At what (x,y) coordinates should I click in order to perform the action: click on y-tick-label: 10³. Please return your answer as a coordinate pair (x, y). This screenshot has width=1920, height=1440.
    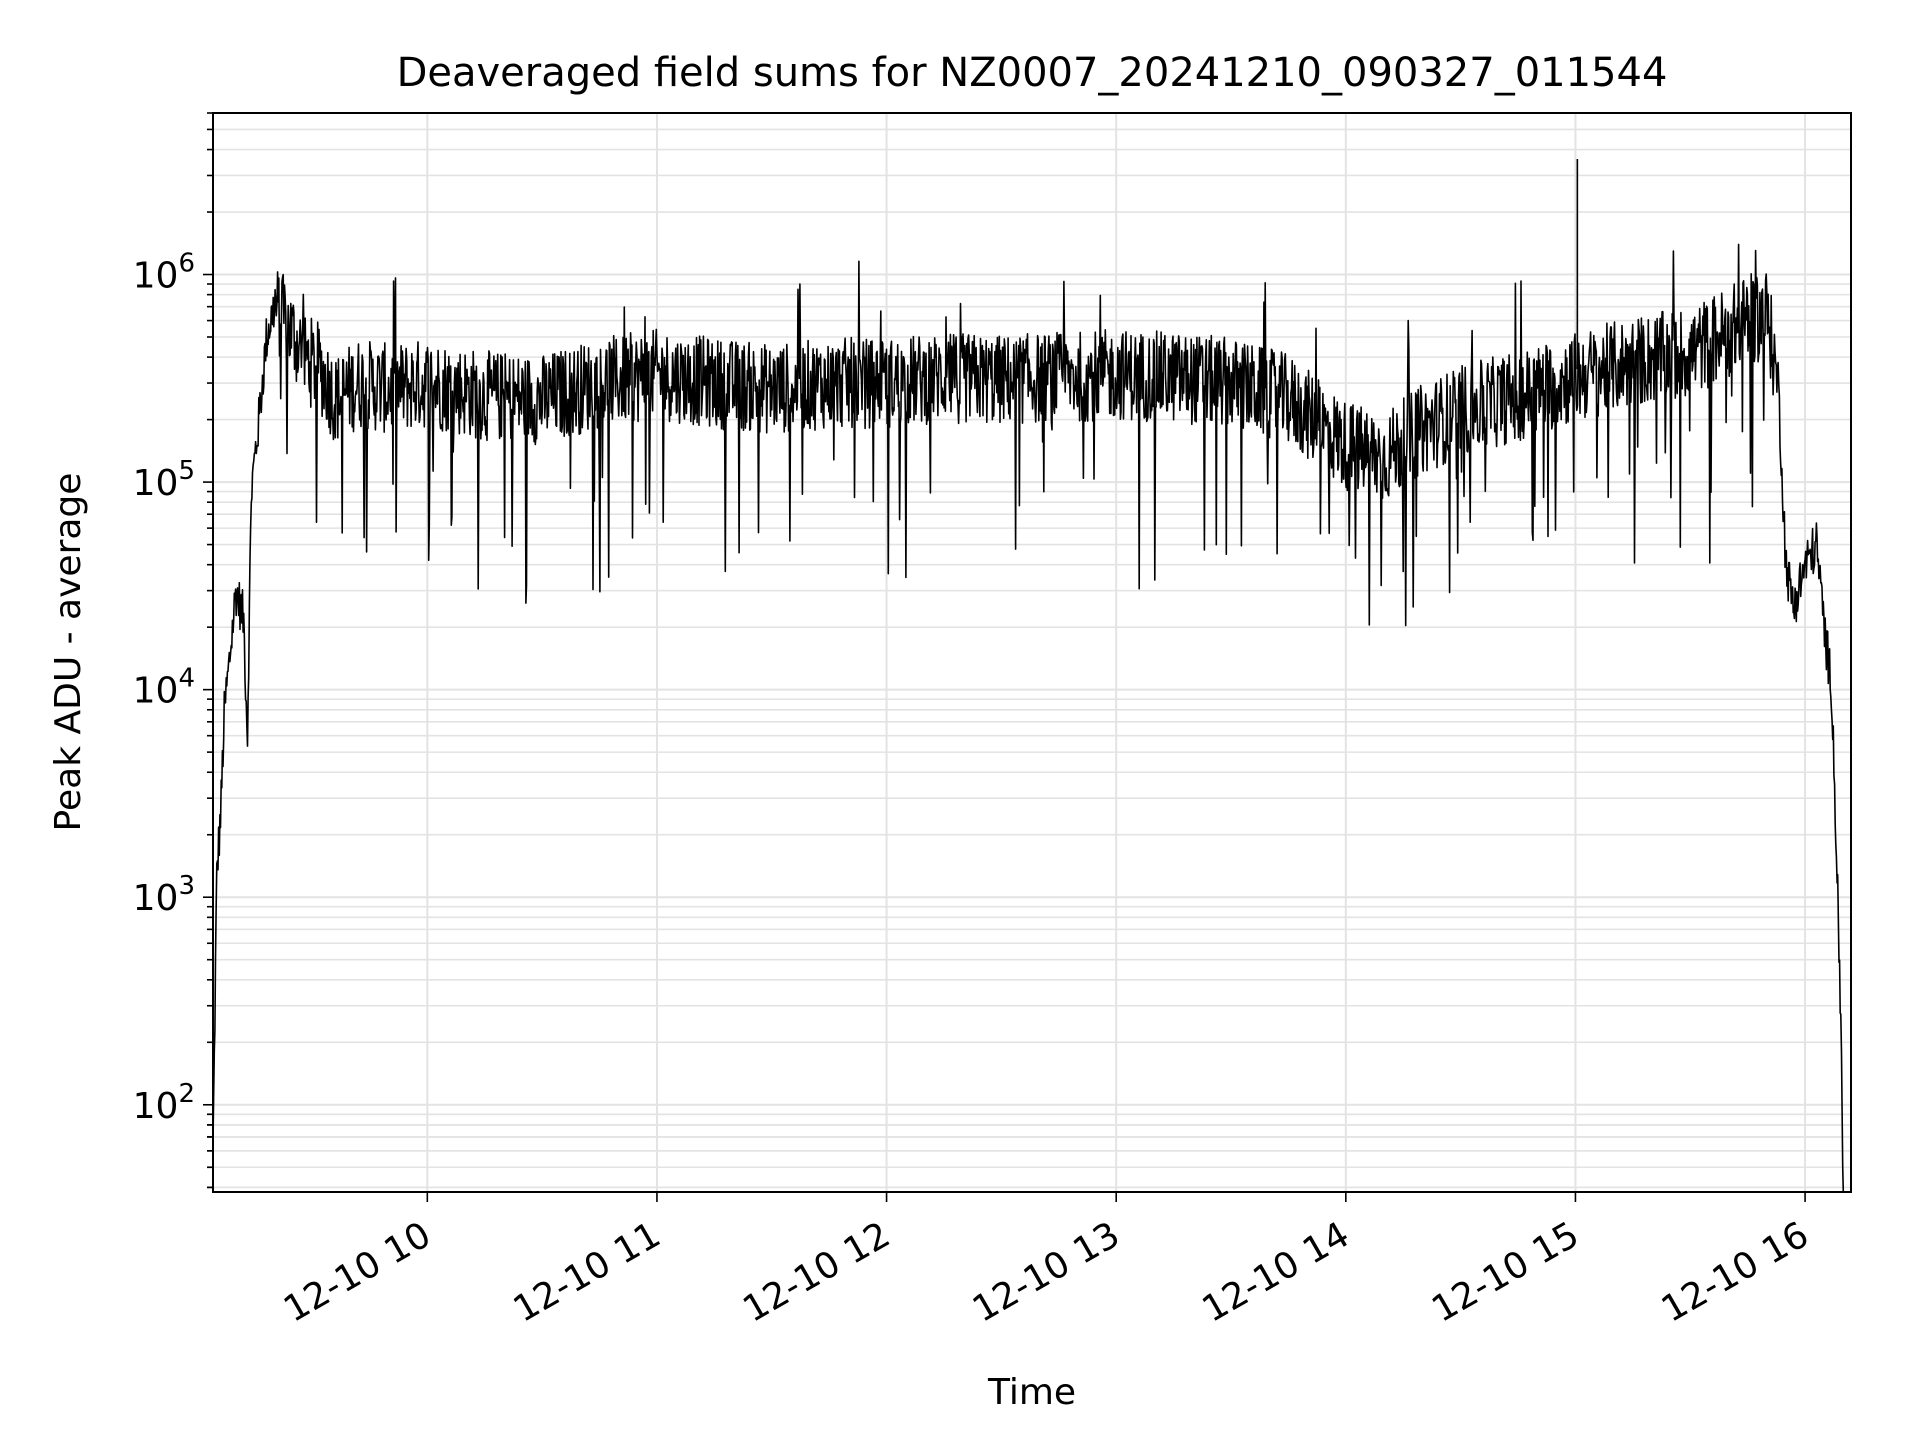
    Looking at the image, I should click on (164, 895).